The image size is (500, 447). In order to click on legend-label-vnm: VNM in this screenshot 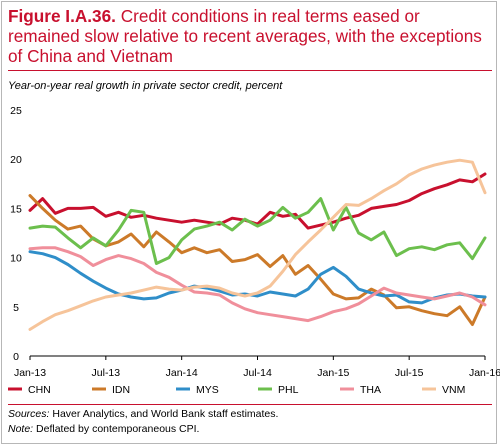, I will do `click(453, 390)`.